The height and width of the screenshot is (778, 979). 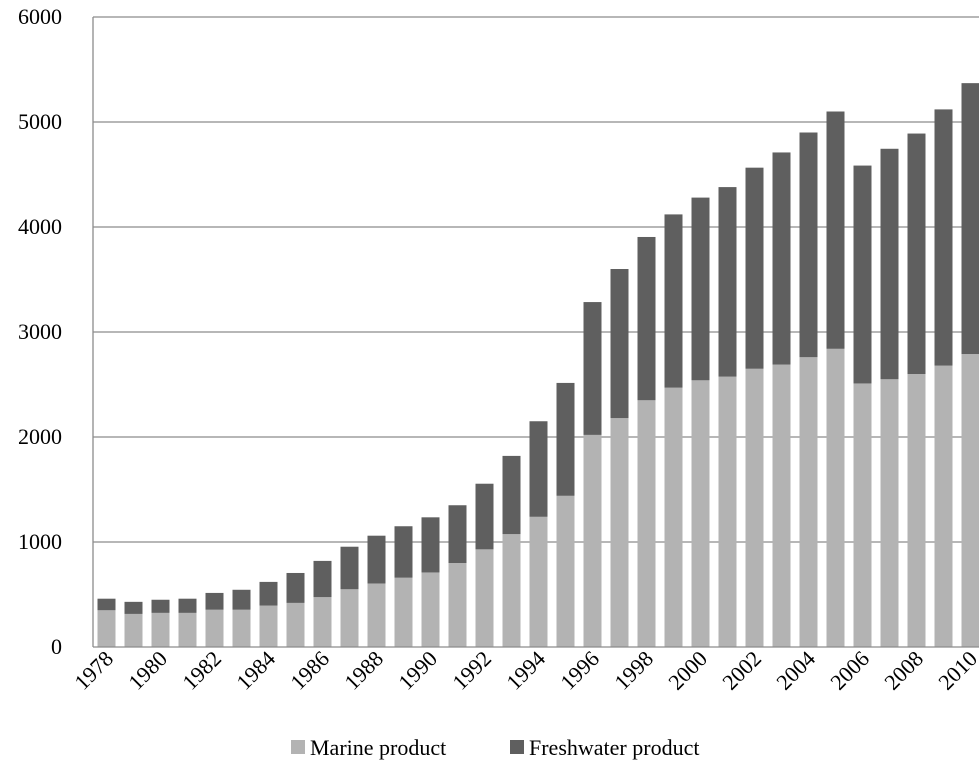 I want to click on x-tick-label: 1992, so click(x=471, y=670).